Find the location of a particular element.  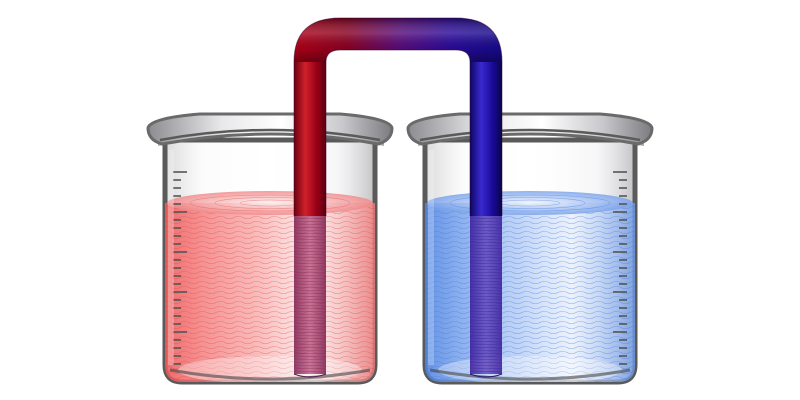

salt-bridge-right-leg is located at coordinates (486, 138).